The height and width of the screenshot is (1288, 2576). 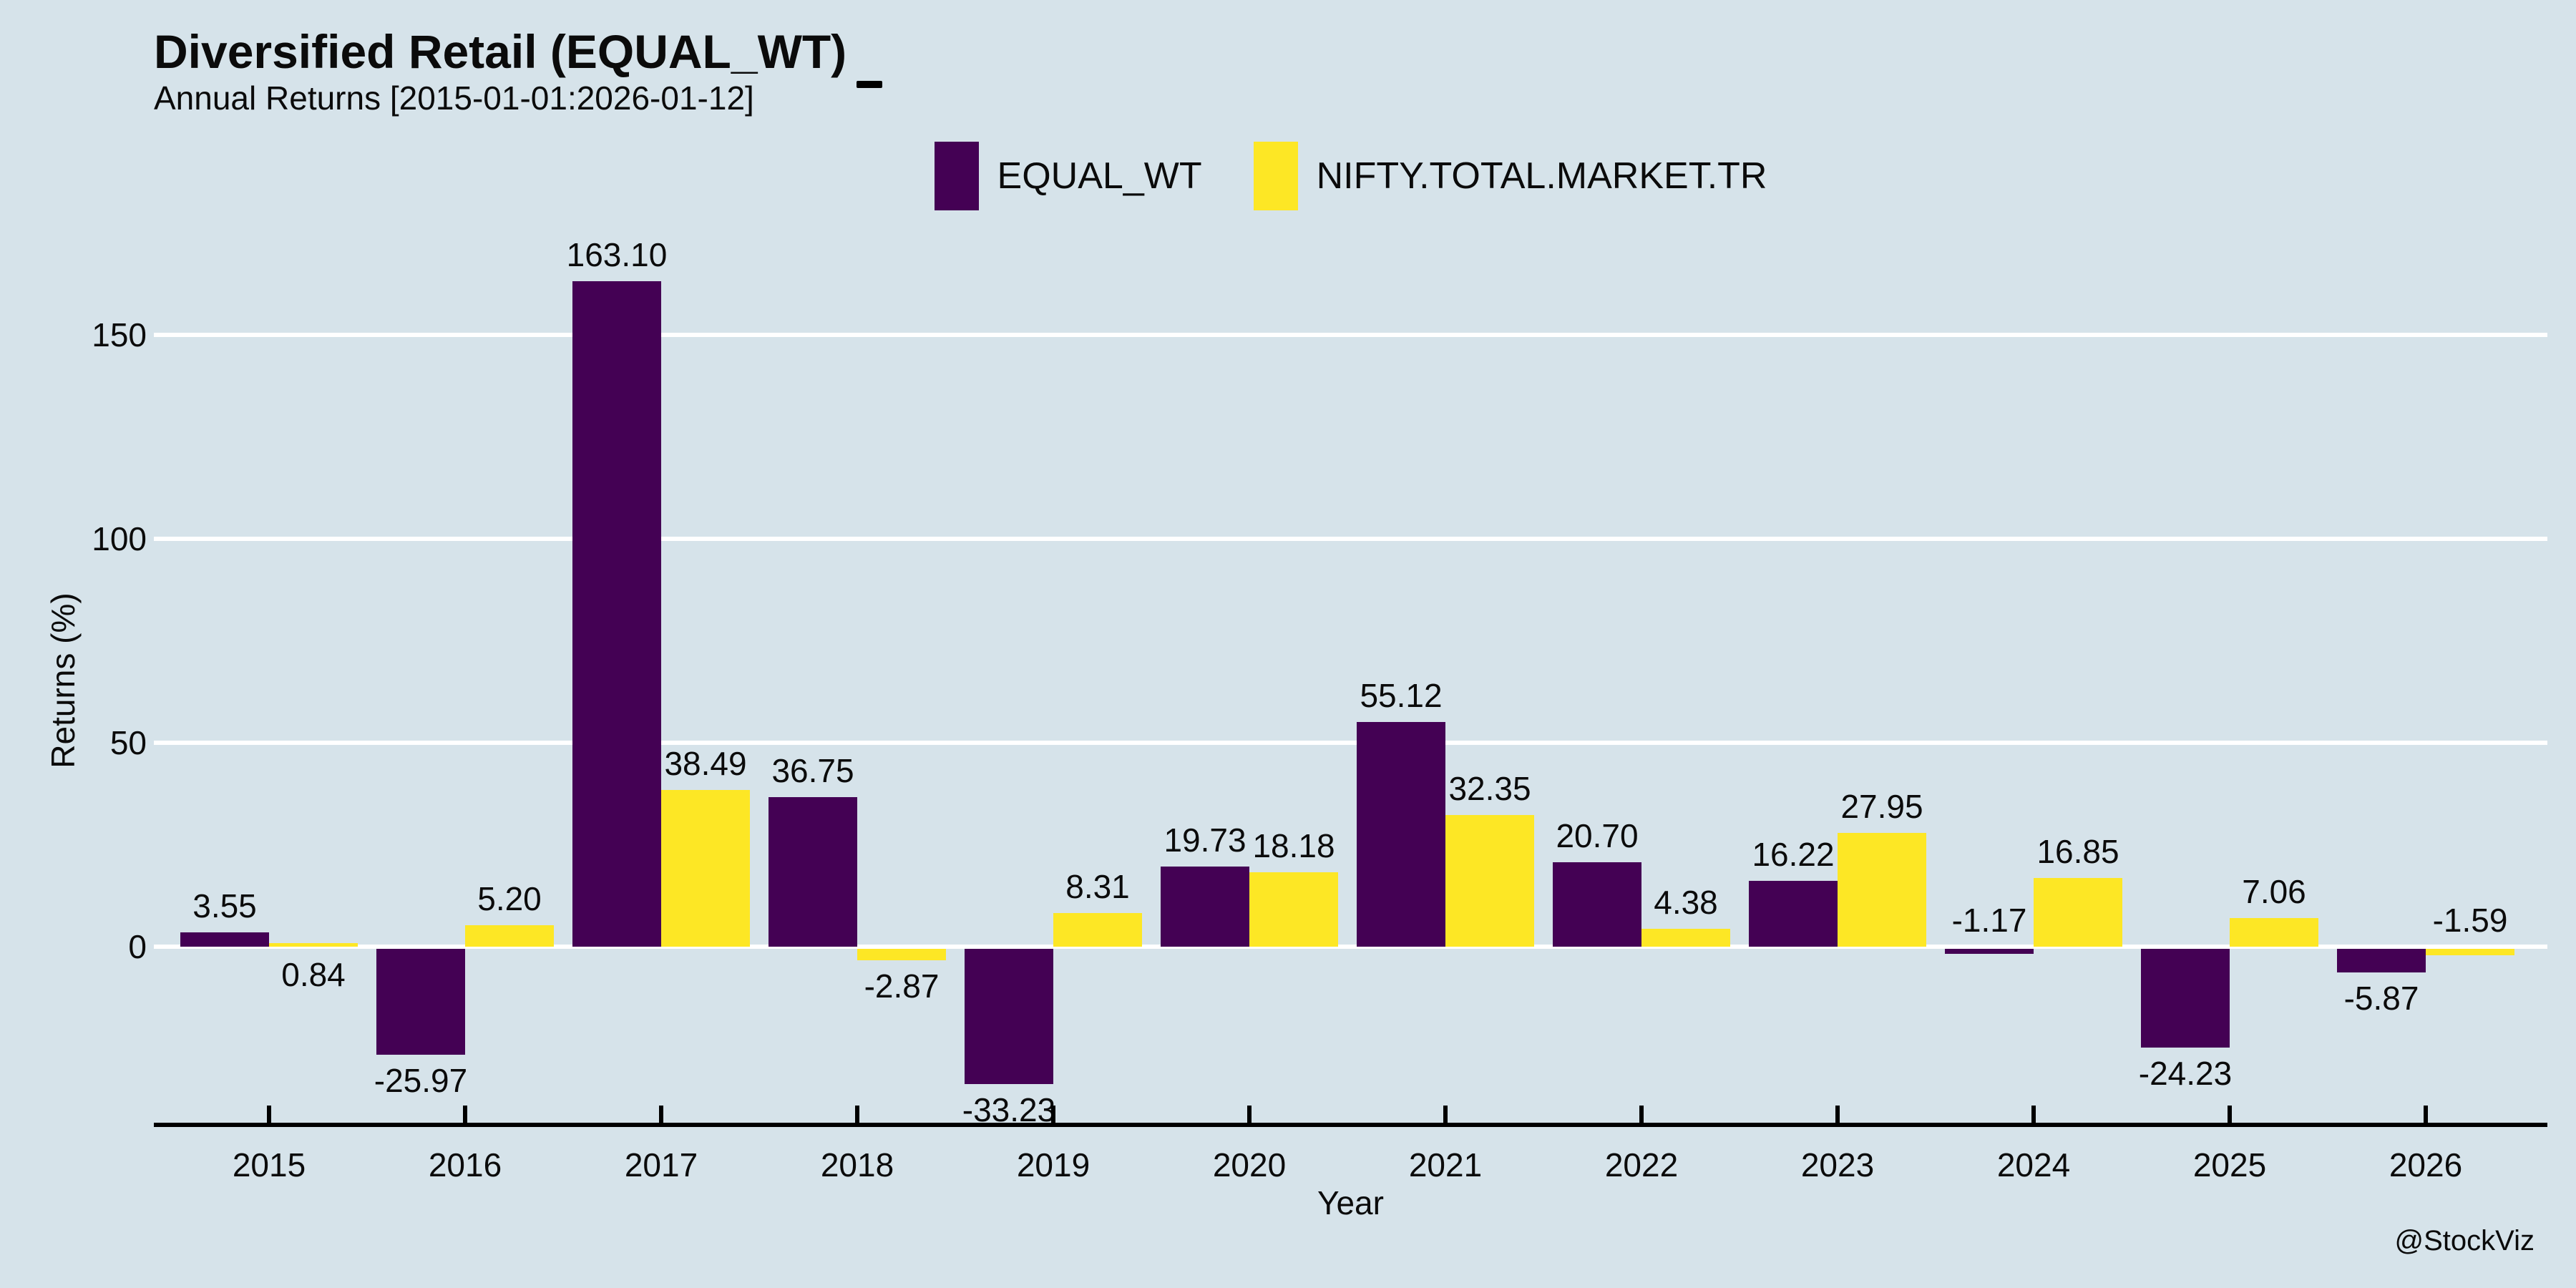 I want to click on legend-item-equal-wt: EQUAL_WT, so click(x=1068, y=176).